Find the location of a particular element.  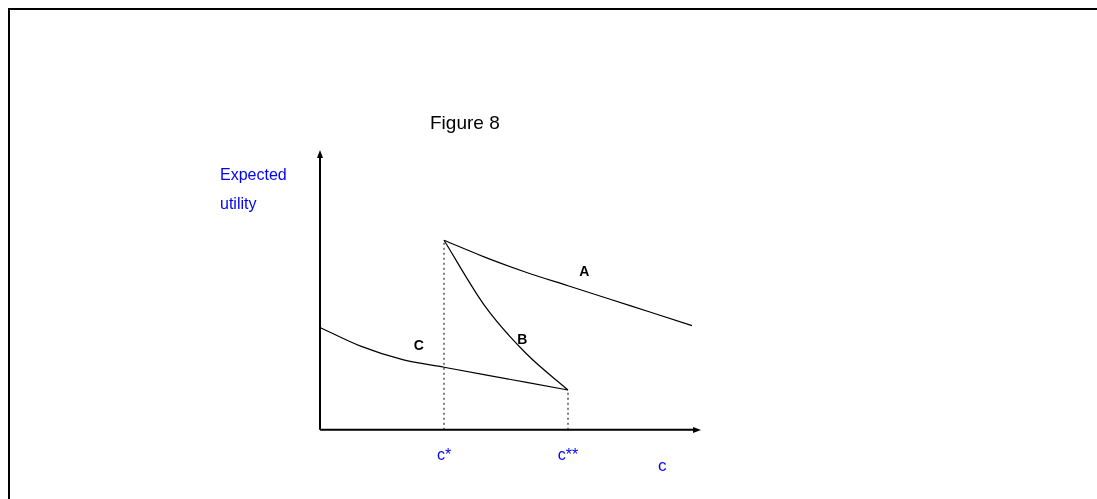

x-axis-title: c is located at coordinates (662, 466).